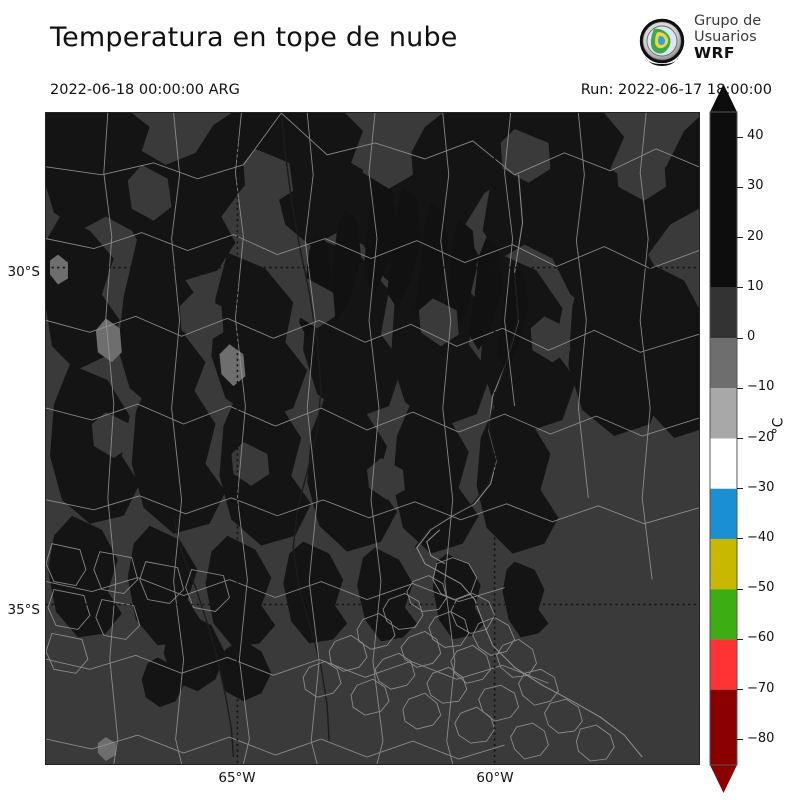 The height and width of the screenshot is (800, 800). Describe the element at coordinates (761, 738) in the screenshot. I see `colorbar-tick-label-12: −80` at that location.